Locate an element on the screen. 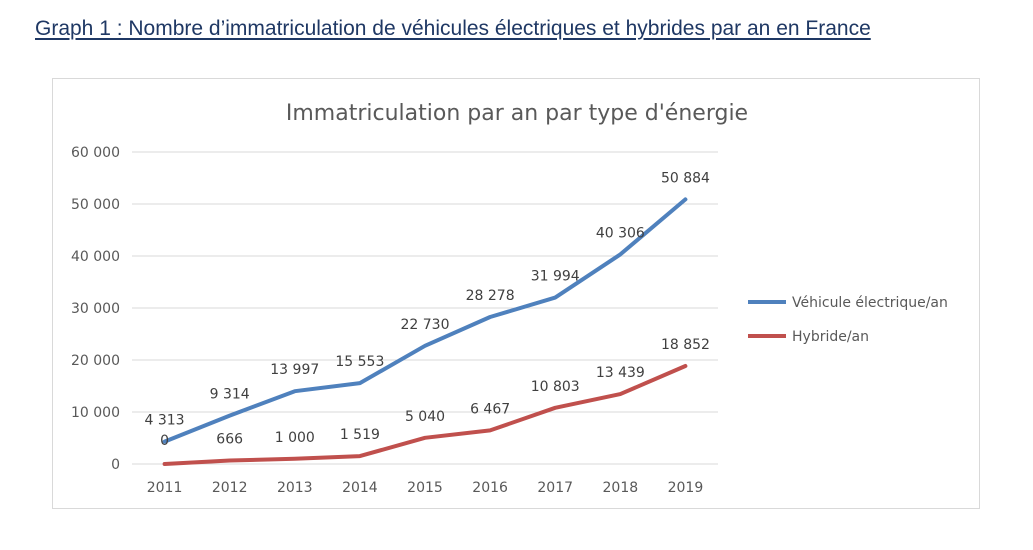 The width and height of the screenshot is (1033, 550). x-tick-label: 2012 is located at coordinates (230, 488).